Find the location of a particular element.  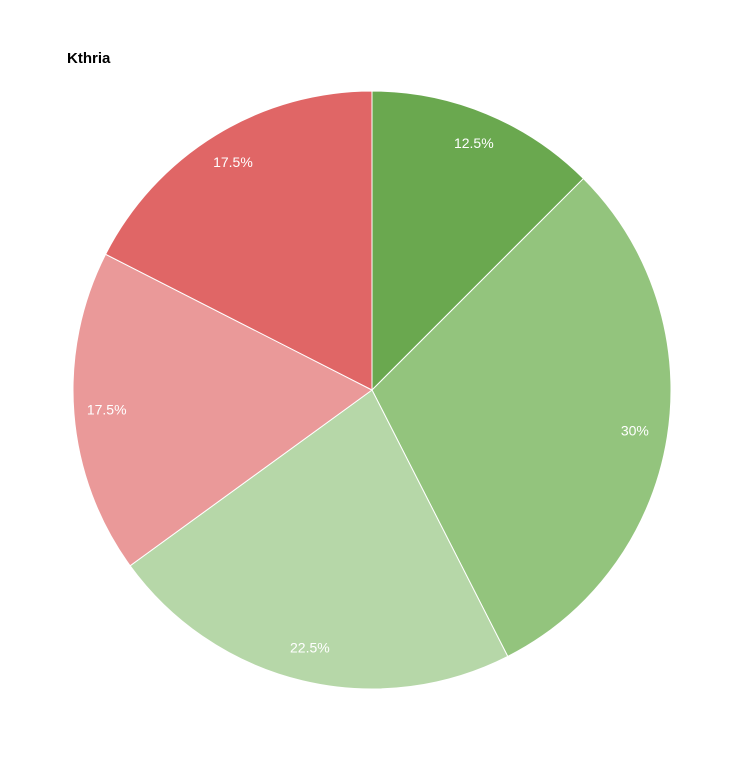

chart-title: Kthria is located at coordinates (89, 58).